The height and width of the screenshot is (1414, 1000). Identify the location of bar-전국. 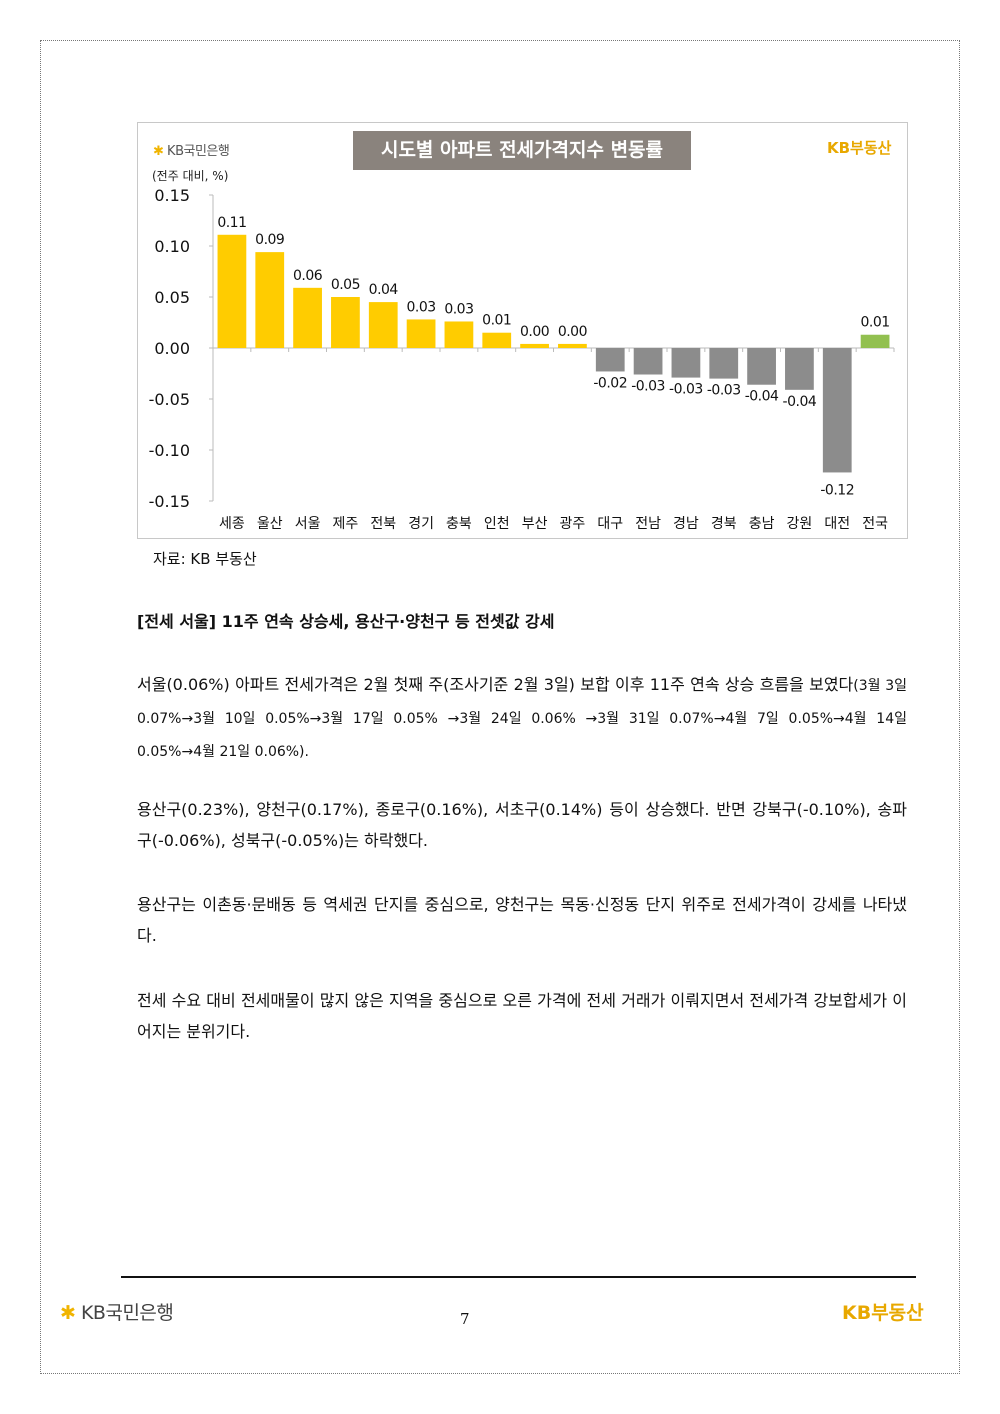
(875, 341).